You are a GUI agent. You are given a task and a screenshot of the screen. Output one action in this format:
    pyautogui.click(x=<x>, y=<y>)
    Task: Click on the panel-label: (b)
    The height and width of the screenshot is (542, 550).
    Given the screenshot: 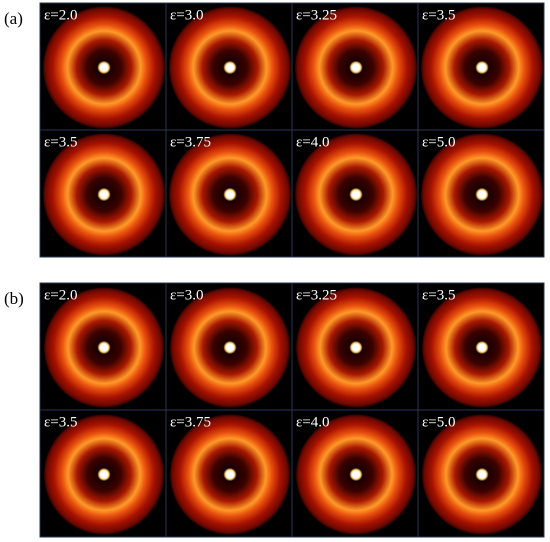 What is the action you would take?
    pyautogui.click(x=14, y=298)
    